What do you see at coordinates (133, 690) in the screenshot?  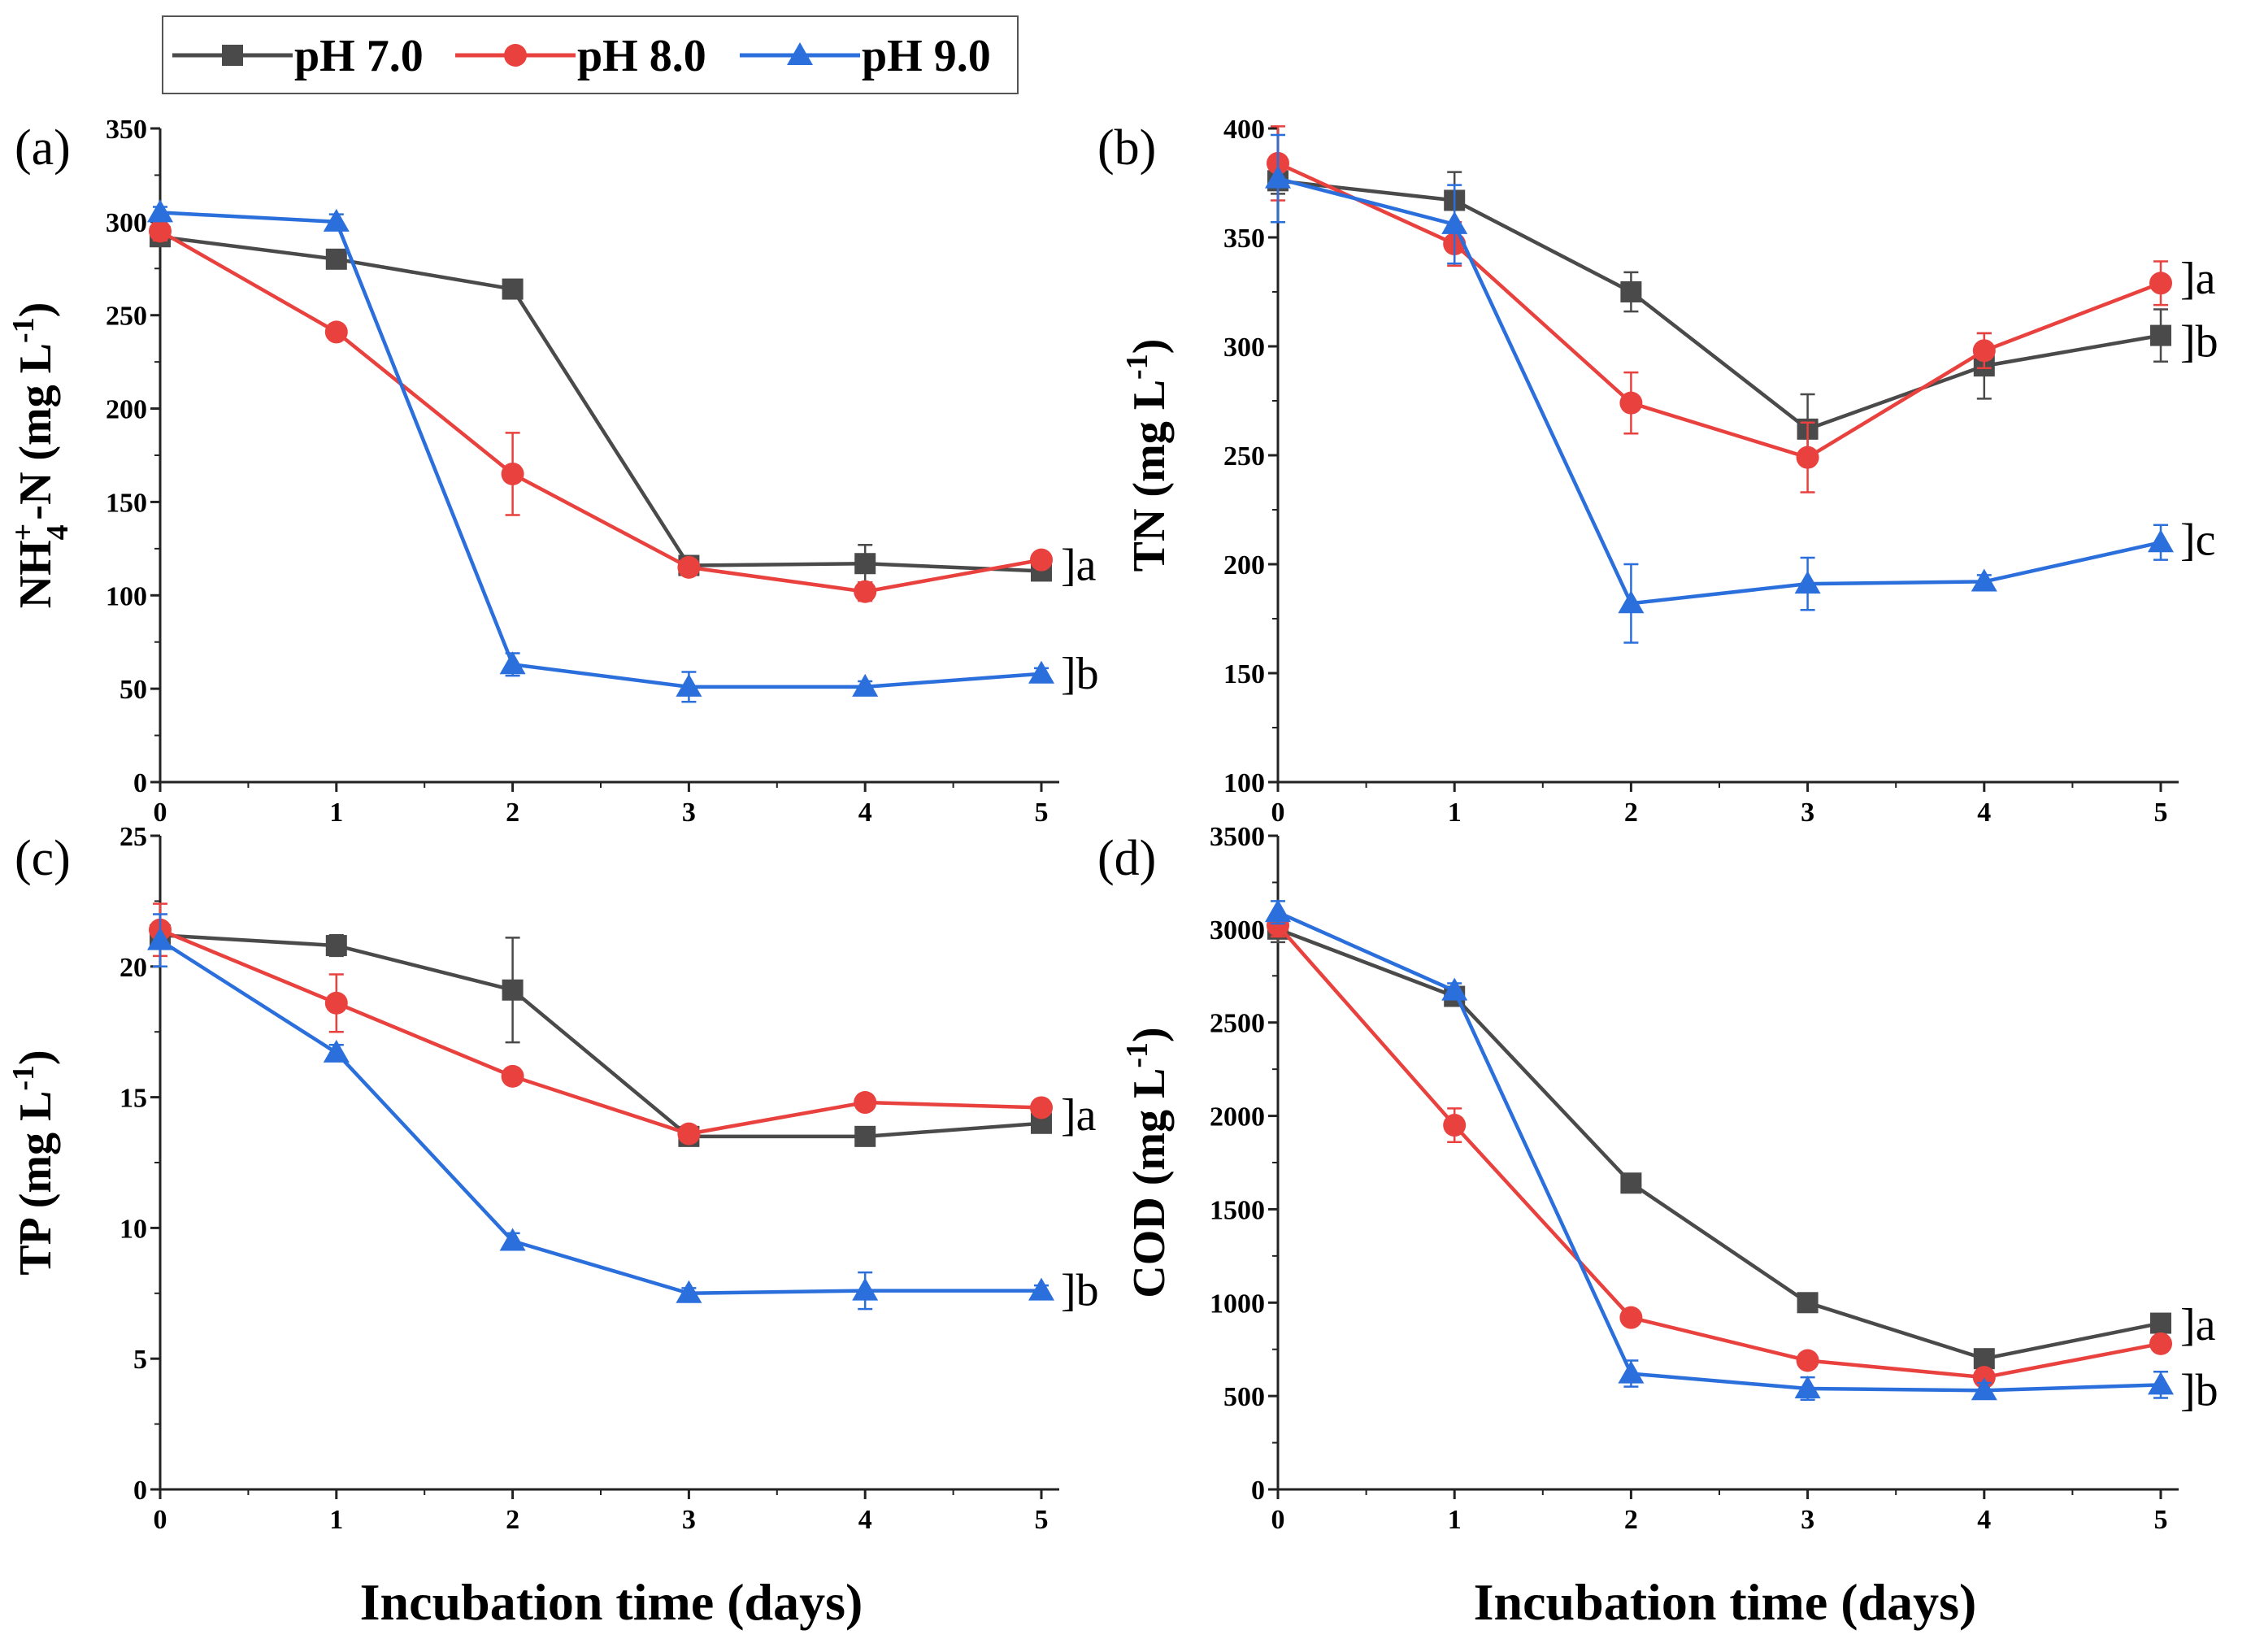 I see `y-tick-label: 50` at bounding box center [133, 690].